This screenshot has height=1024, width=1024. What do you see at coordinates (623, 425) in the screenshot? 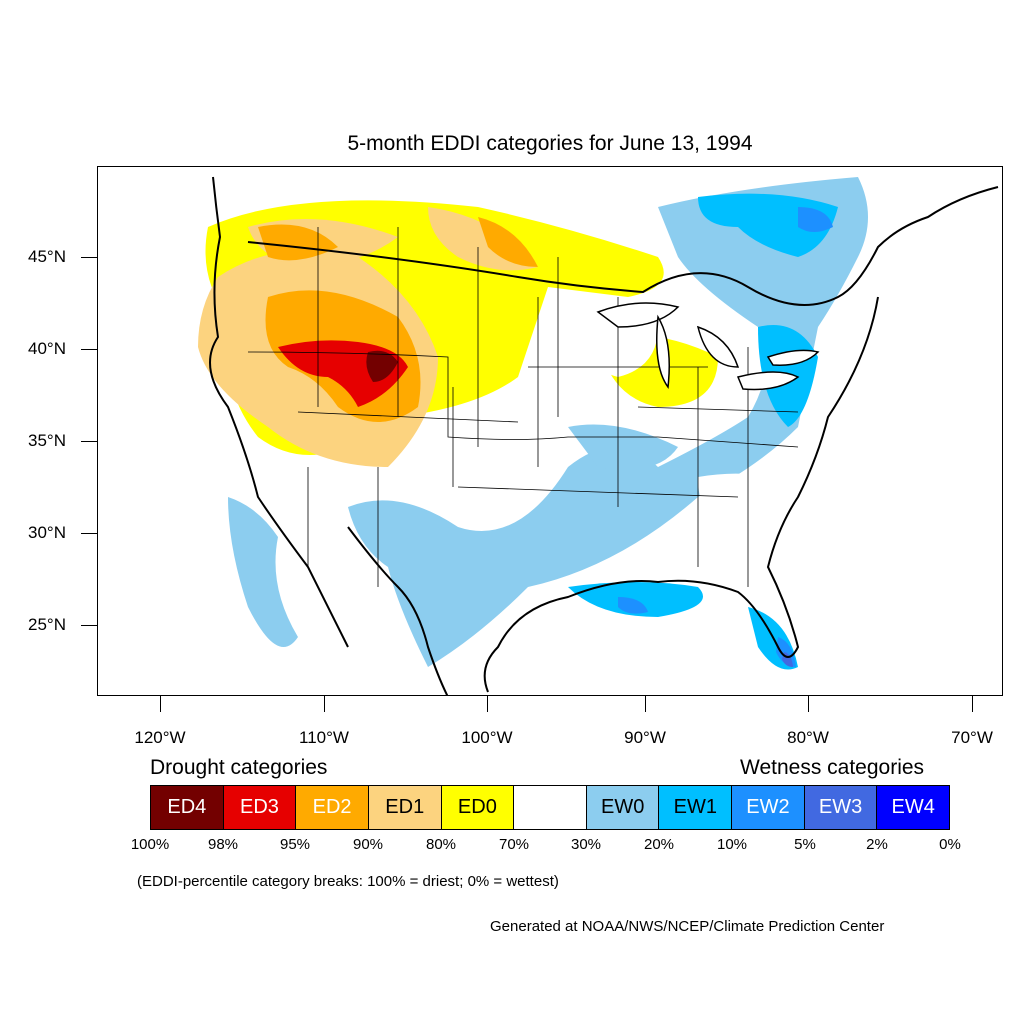
I see `neutral-regions` at bounding box center [623, 425].